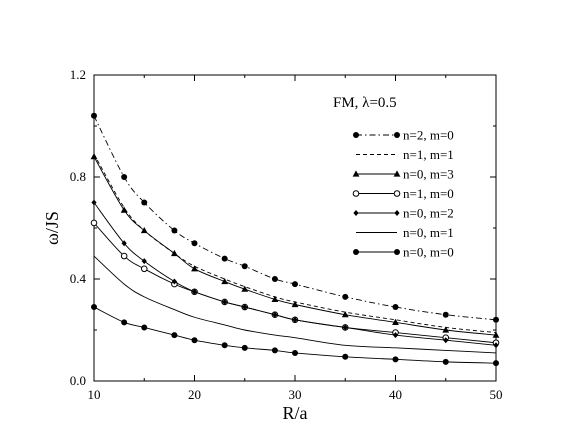  I want to click on legend-label: n=1, m=1, so click(428, 154).